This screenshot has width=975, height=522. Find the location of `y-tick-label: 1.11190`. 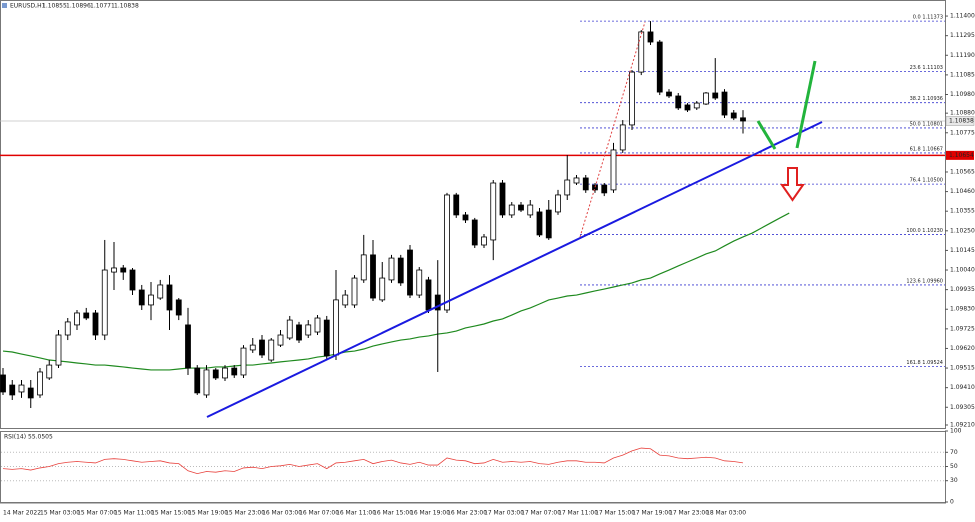

y-tick-label: 1.11190 is located at coordinates (962, 55).